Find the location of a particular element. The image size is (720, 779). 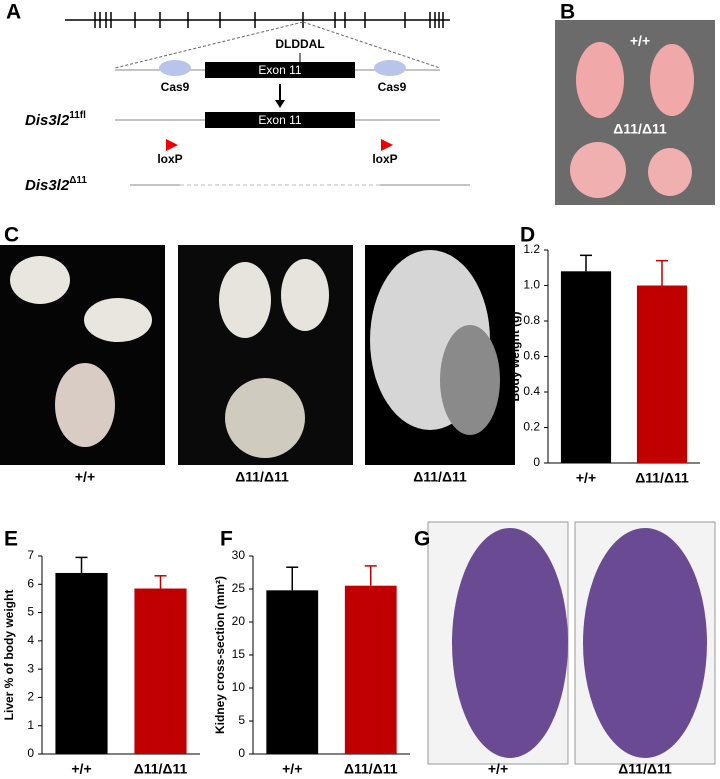

panel-label: C is located at coordinates (11, 235).